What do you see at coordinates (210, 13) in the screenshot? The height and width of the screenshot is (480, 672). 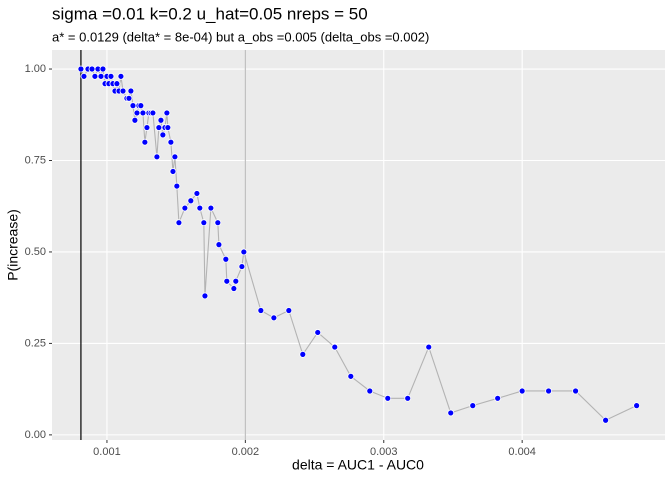 I see `chart-title: sigma =0.01 k=0.2 u_hat=0.05 nreps = 50` at bounding box center [210, 13].